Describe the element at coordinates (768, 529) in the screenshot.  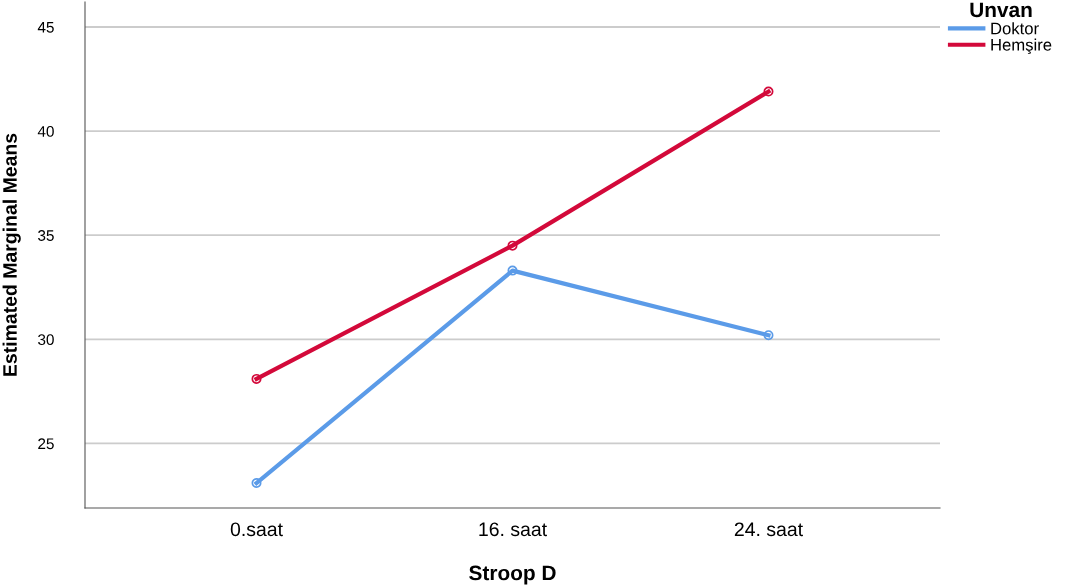
I see `x-tick-label: 24. saat` at that location.